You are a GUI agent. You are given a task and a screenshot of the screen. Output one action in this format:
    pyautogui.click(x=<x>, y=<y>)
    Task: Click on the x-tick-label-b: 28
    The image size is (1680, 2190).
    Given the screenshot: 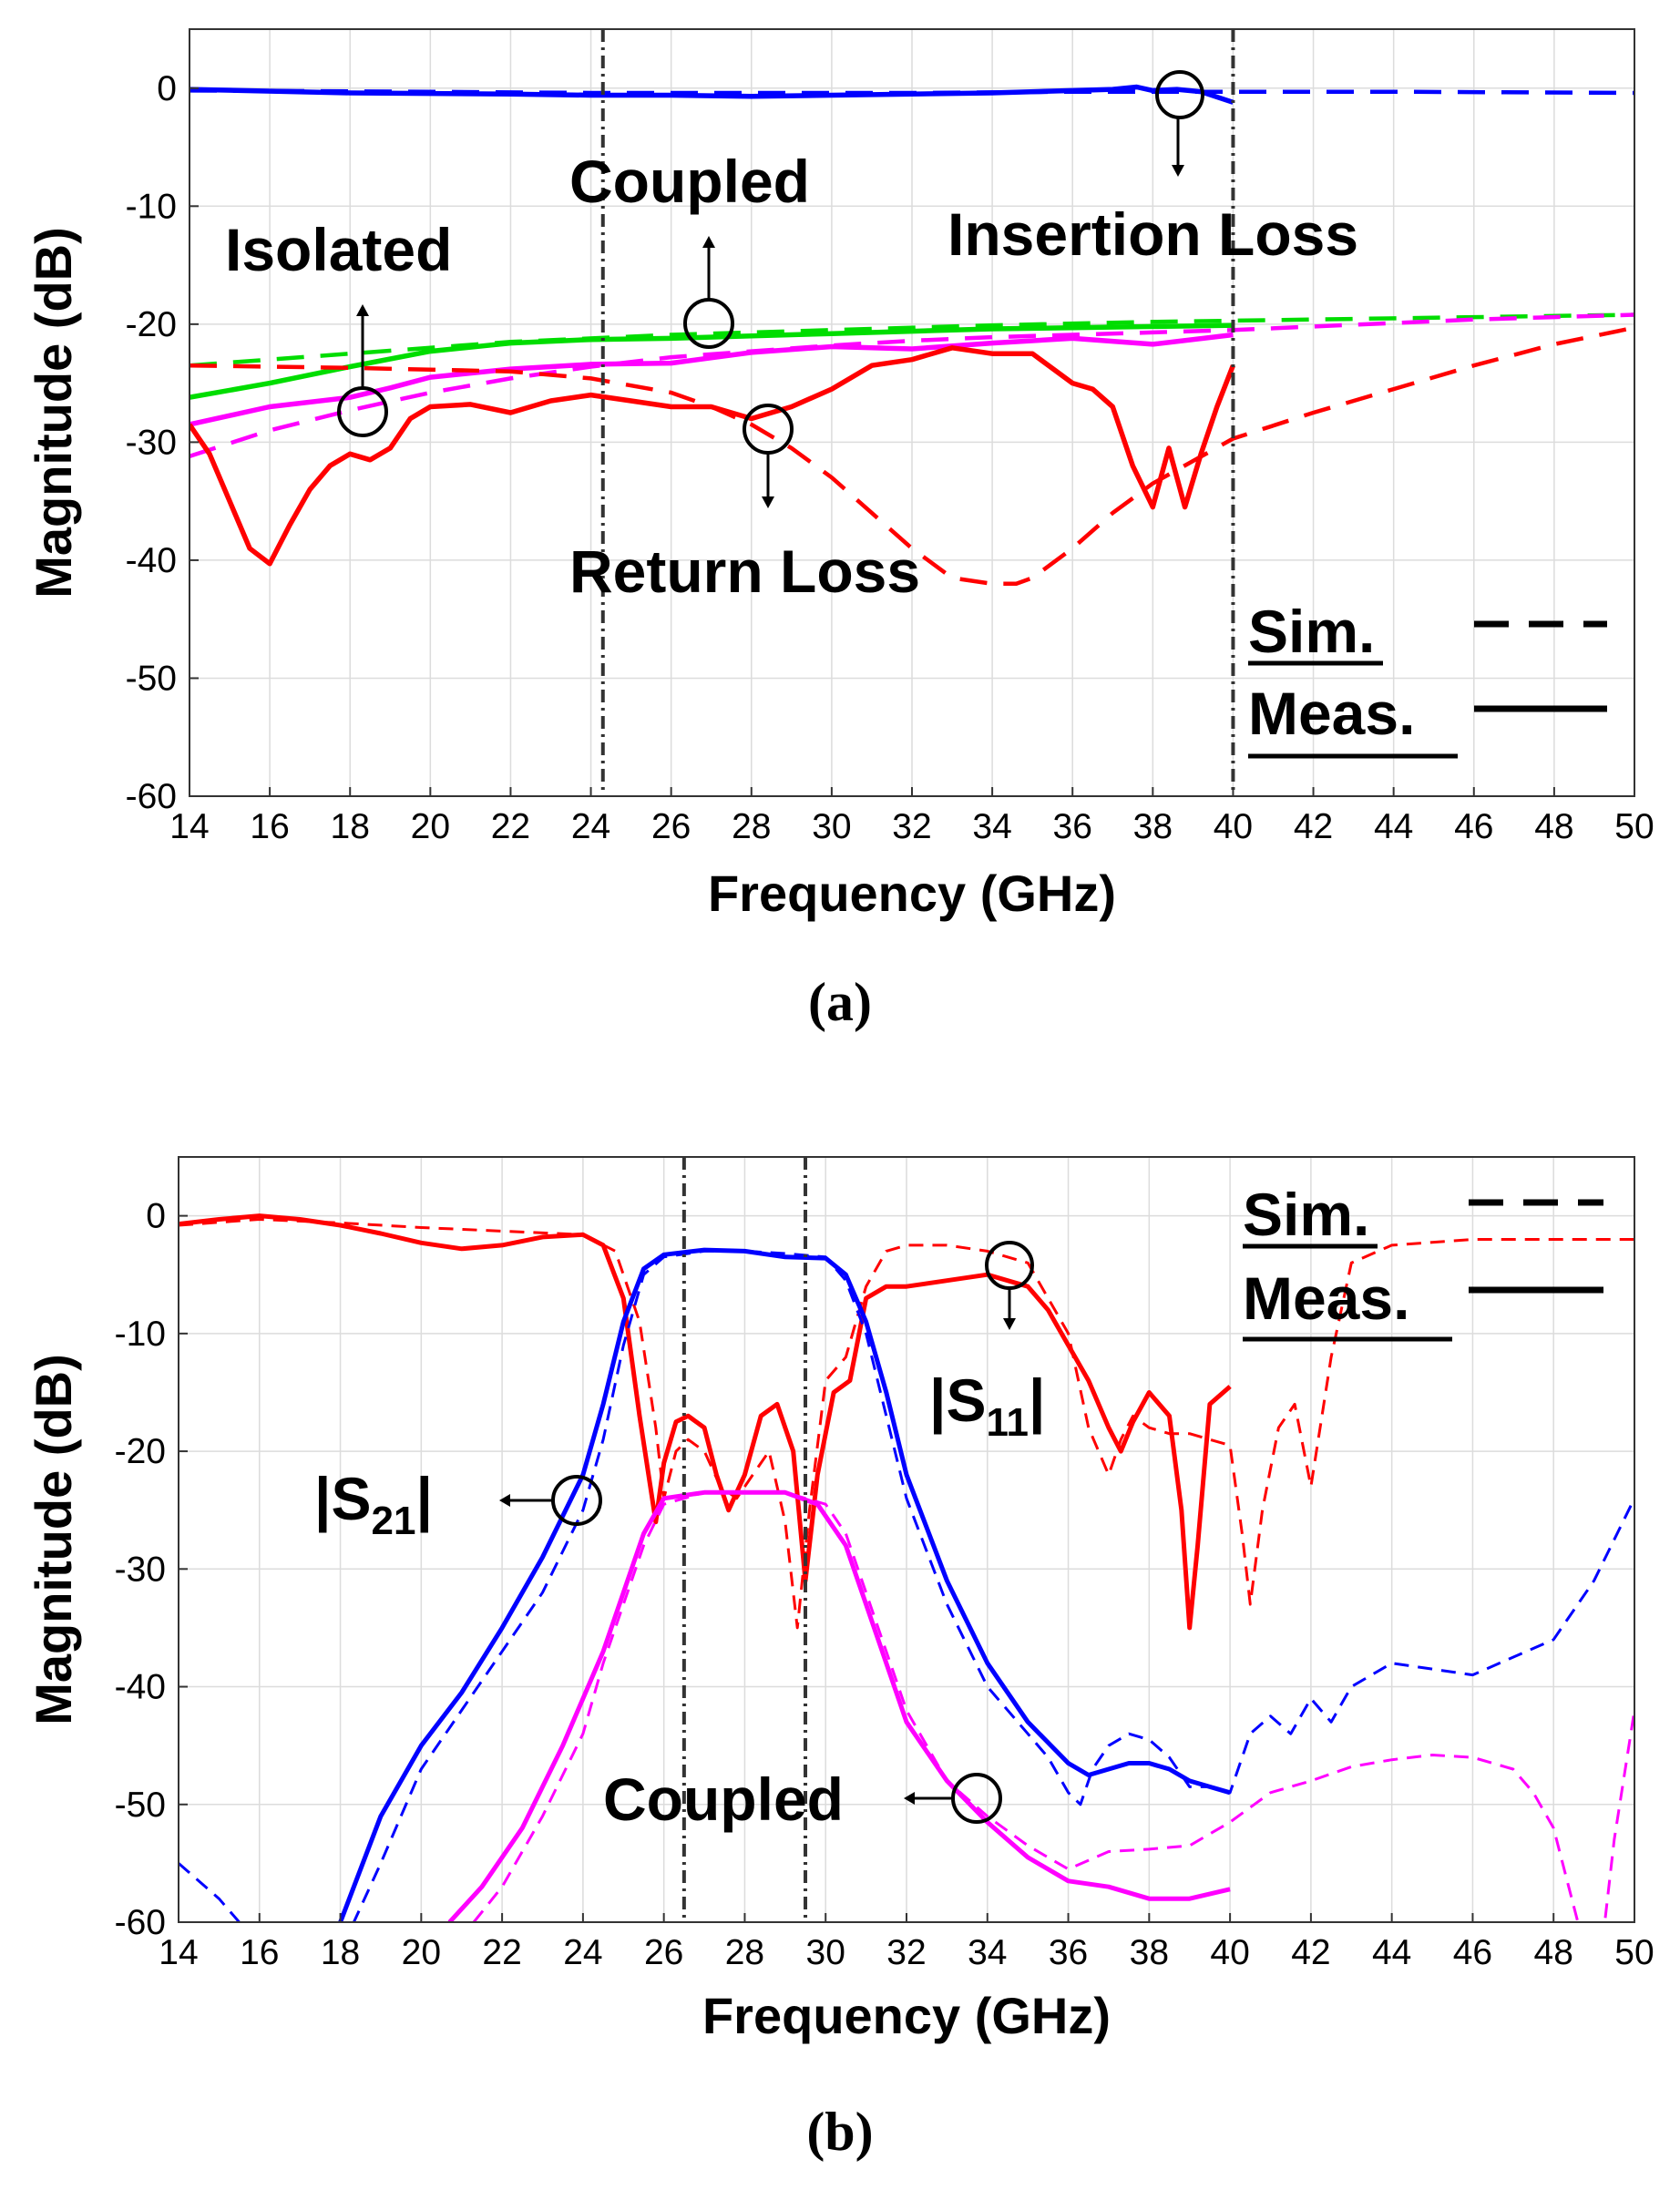 What is the action you would take?
    pyautogui.click(x=744, y=1952)
    